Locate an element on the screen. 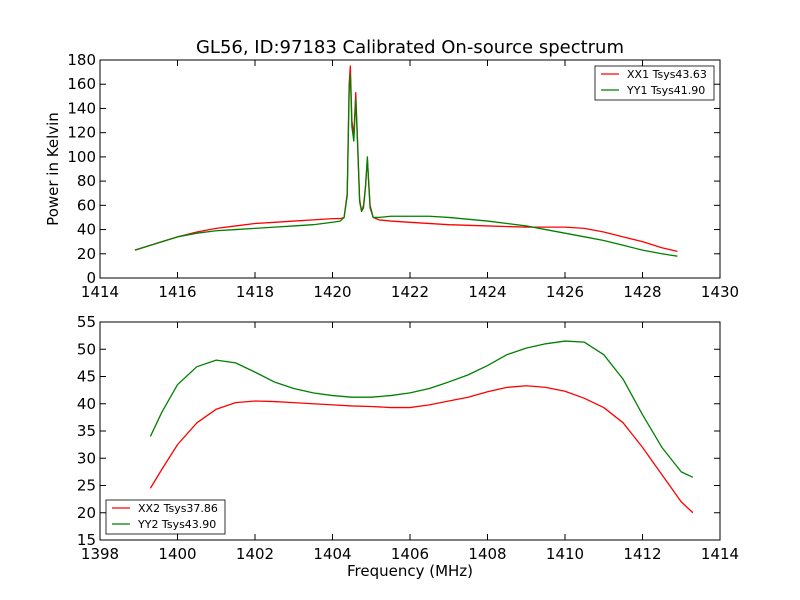 Image resolution: width=800 pixels, height=600 pixels. top-y-tick-label: 60 is located at coordinates (86, 205).